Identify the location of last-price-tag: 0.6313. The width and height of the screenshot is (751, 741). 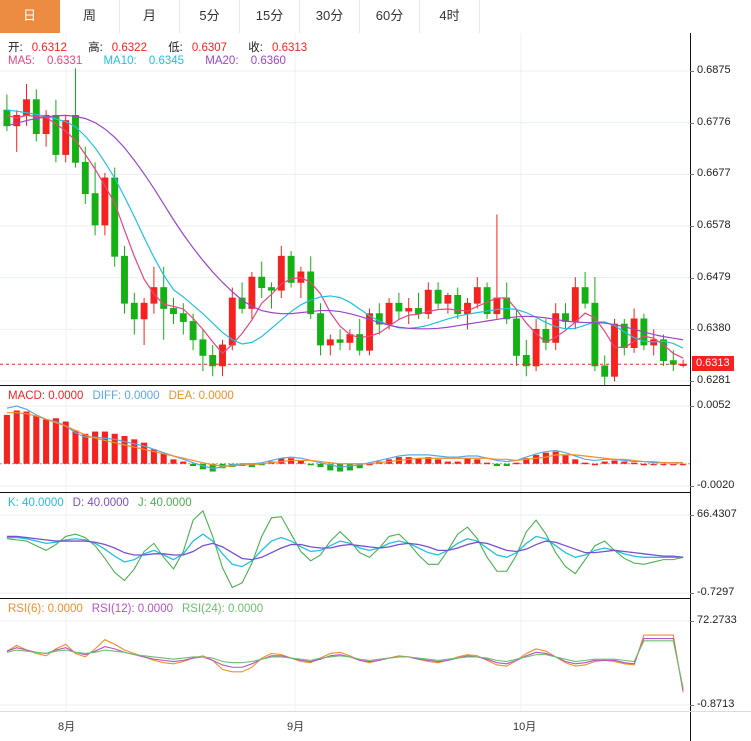
(713, 364).